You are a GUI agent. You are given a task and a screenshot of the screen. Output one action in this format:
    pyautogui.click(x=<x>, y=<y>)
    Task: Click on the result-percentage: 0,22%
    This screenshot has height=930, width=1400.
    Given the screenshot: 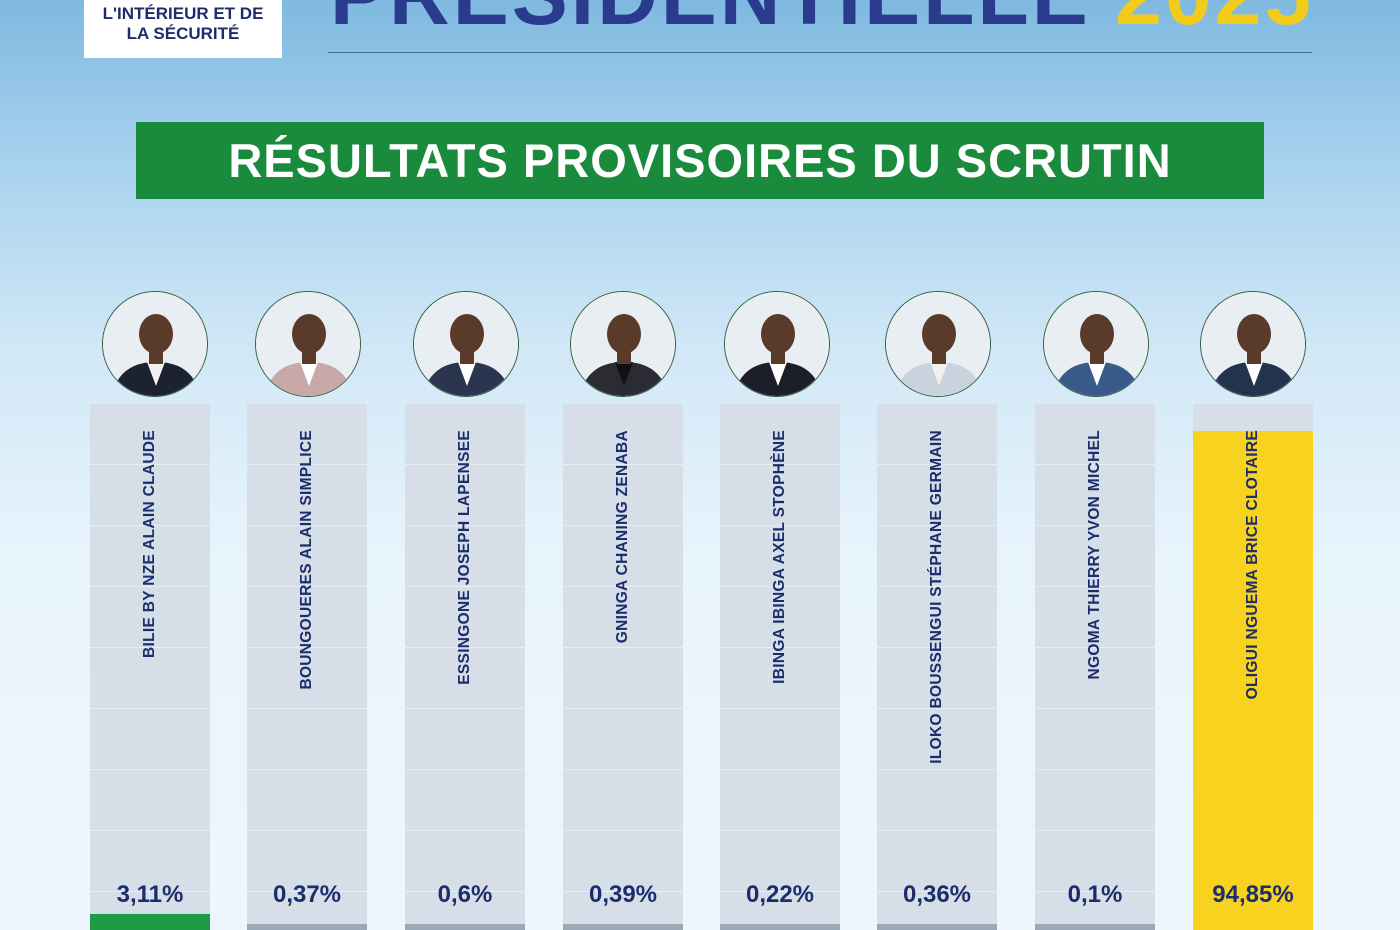 What is the action you would take?
    pyautogui.click(x=780, y=894)
    